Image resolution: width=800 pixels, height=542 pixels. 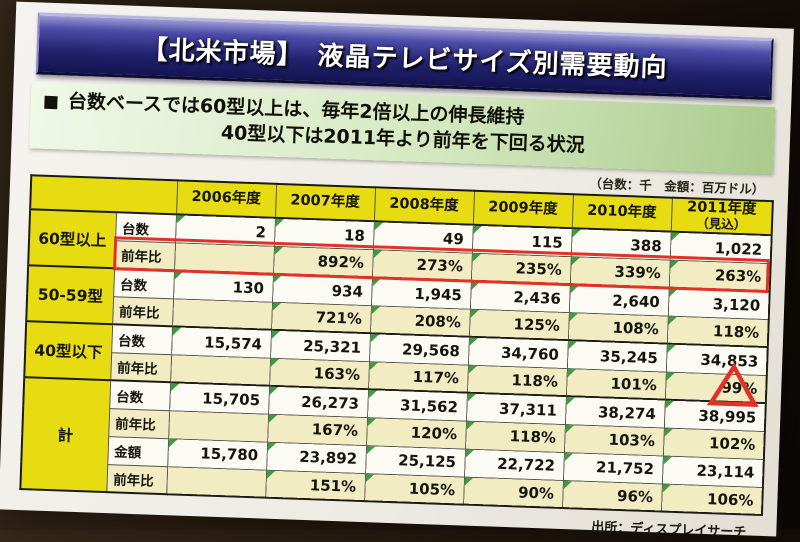 What do you see at coordinates (225, 230) in the screenshot?
I see `cell: 2` at bounding box center [225, 230].